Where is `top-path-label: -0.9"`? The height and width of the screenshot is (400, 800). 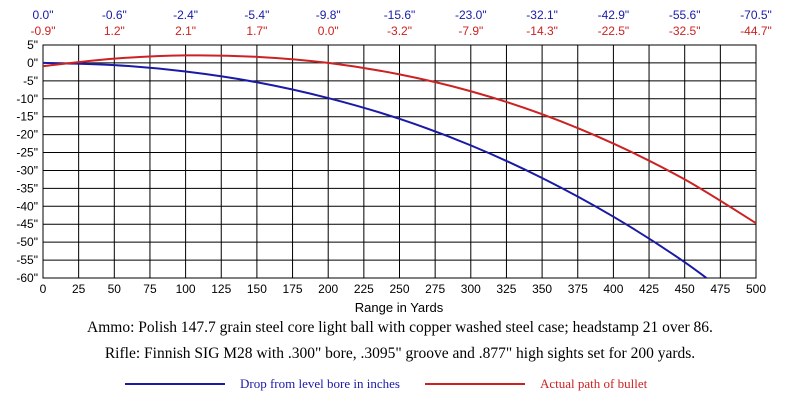 top-path-label: -0.9" is located at coordinates (43, 31).